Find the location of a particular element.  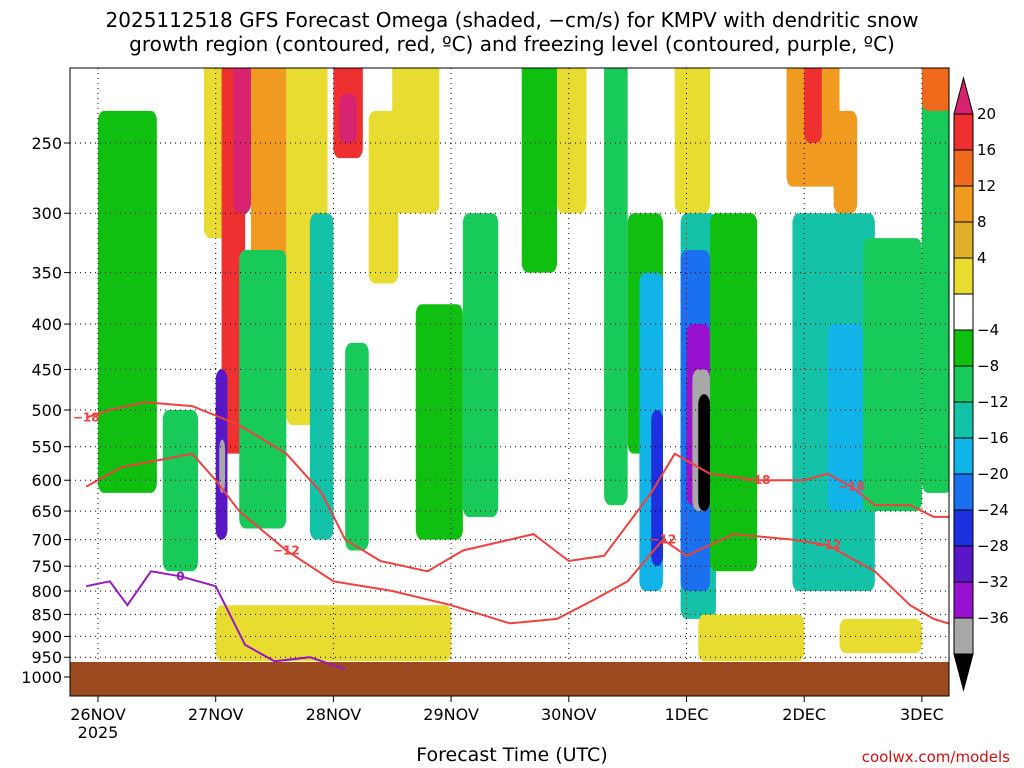

x-tick-label: 1DEC is located at coordinates (687, 714).